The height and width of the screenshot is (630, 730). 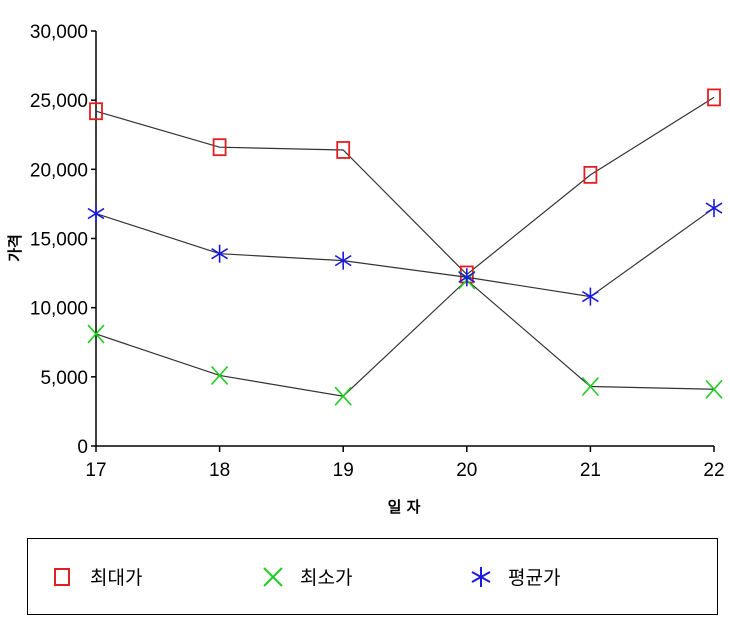 I want to click on x-axis-title: 일 자, so click(x=404, y=507).